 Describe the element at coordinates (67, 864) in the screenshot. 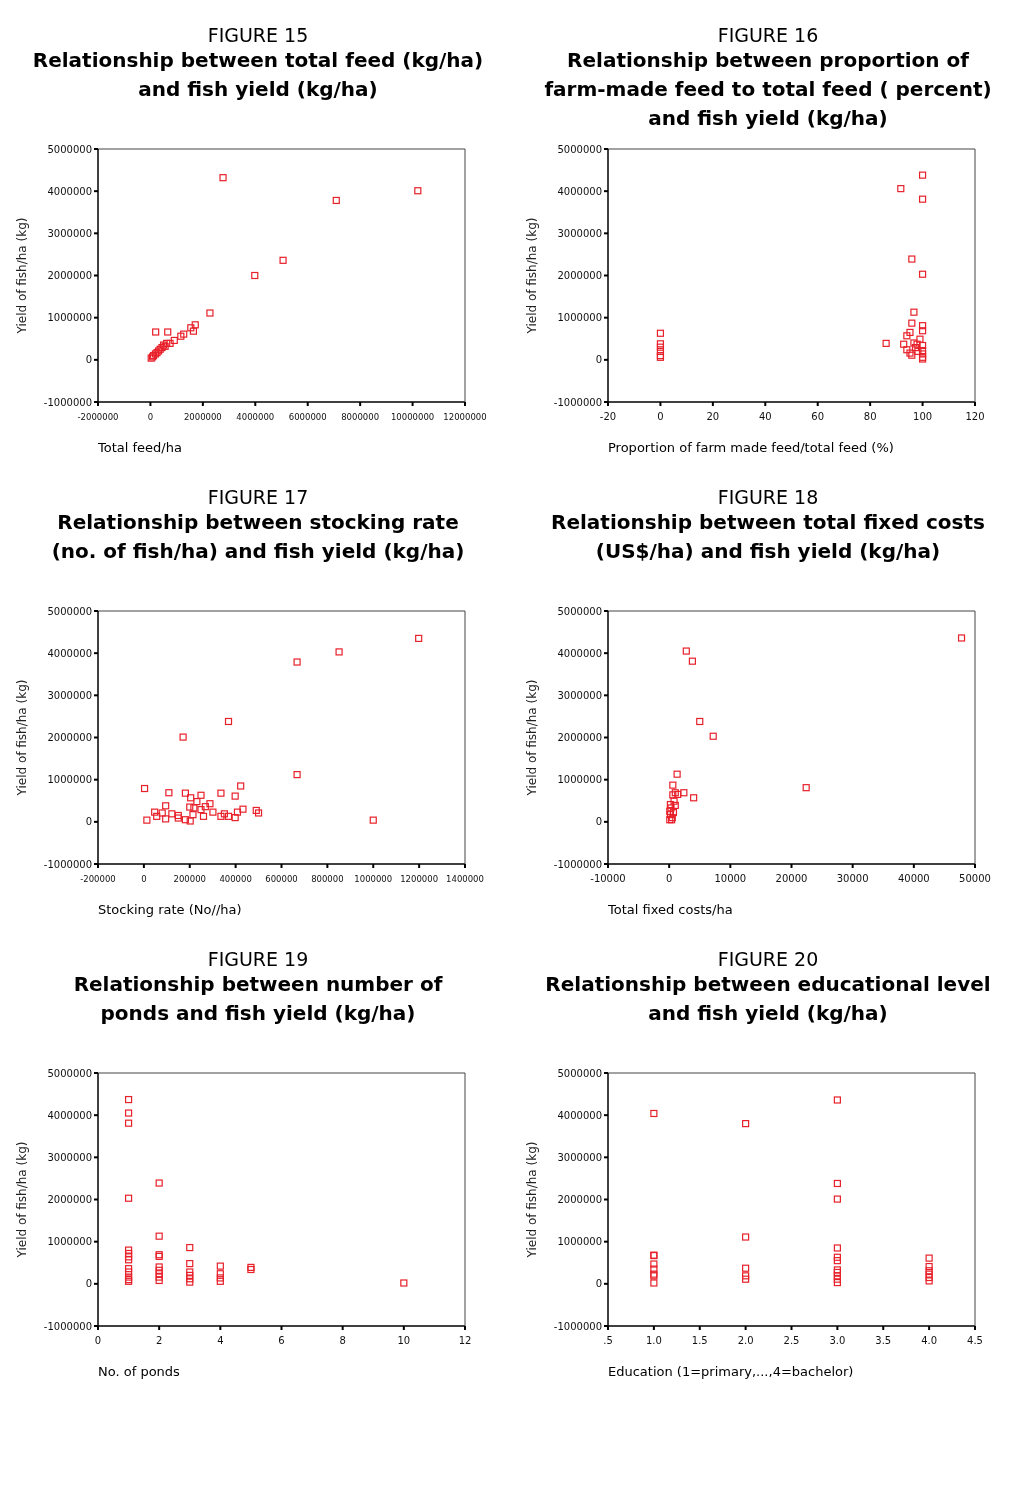

I see `y-tick-label: -1000000` at that location.